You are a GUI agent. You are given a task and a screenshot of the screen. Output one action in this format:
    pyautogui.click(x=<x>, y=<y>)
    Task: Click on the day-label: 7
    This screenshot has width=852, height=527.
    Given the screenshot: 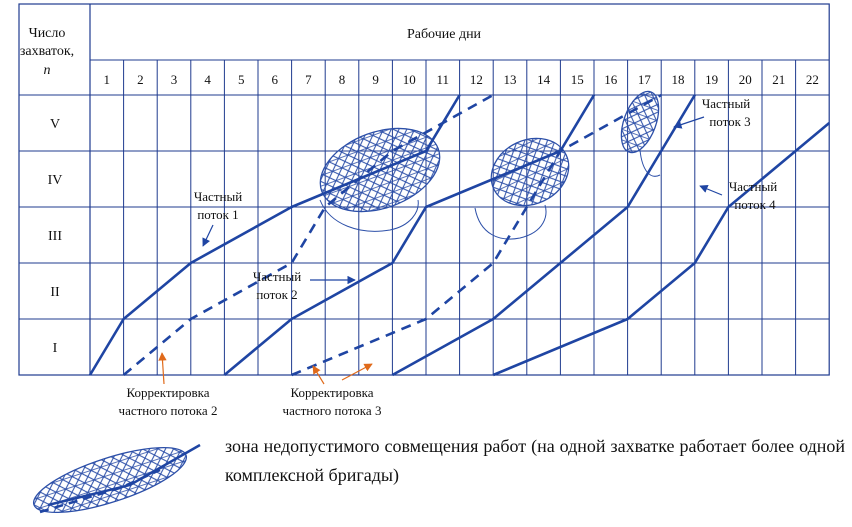 What is the action you would take?
    pyautogui.click(x=308, y=79)
    